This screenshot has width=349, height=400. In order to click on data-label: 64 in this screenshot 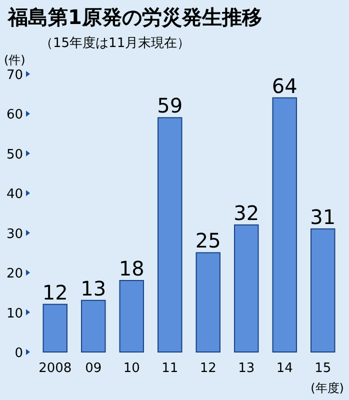, I will do `click(285, 86)`.